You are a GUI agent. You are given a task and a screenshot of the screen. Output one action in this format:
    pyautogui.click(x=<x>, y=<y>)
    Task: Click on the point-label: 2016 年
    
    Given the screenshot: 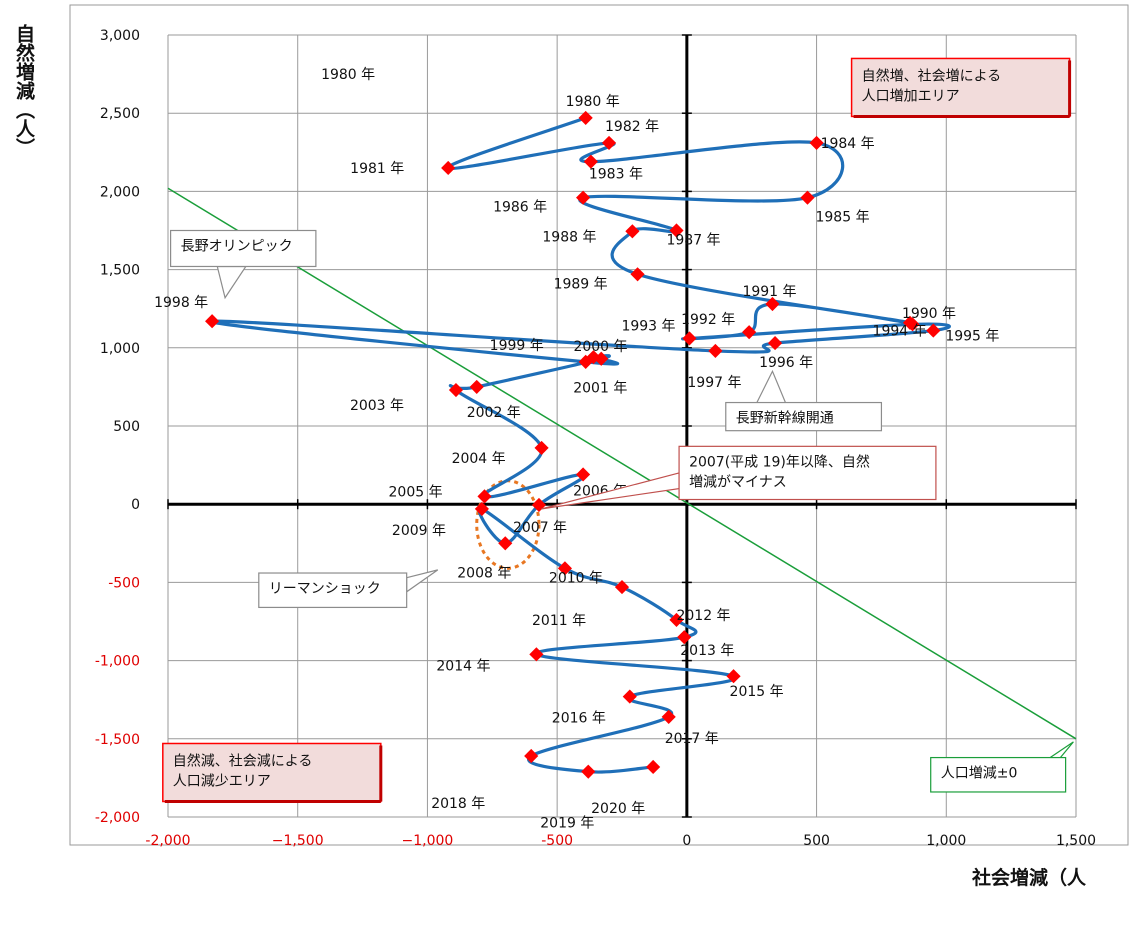 What is the action you would take?
    pyautogui.click(x=579, y=719)
    